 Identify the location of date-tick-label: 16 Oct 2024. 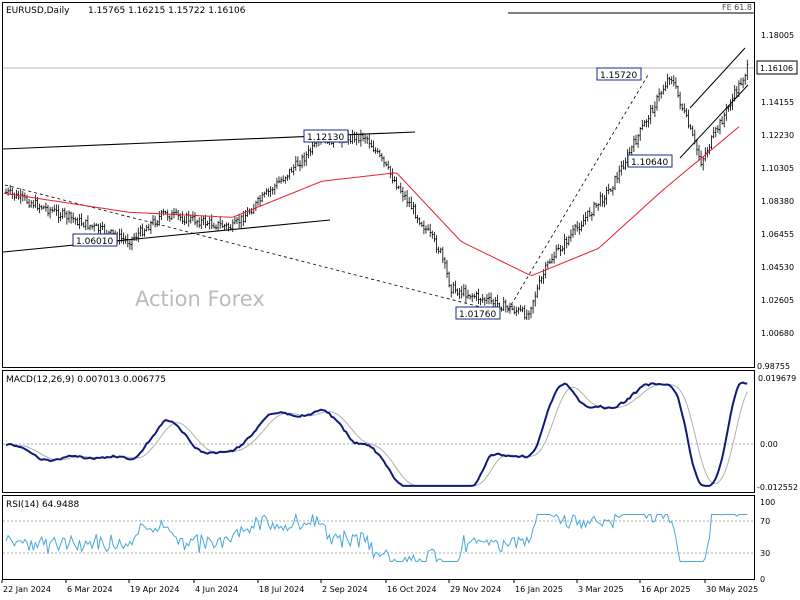
(411, 589).